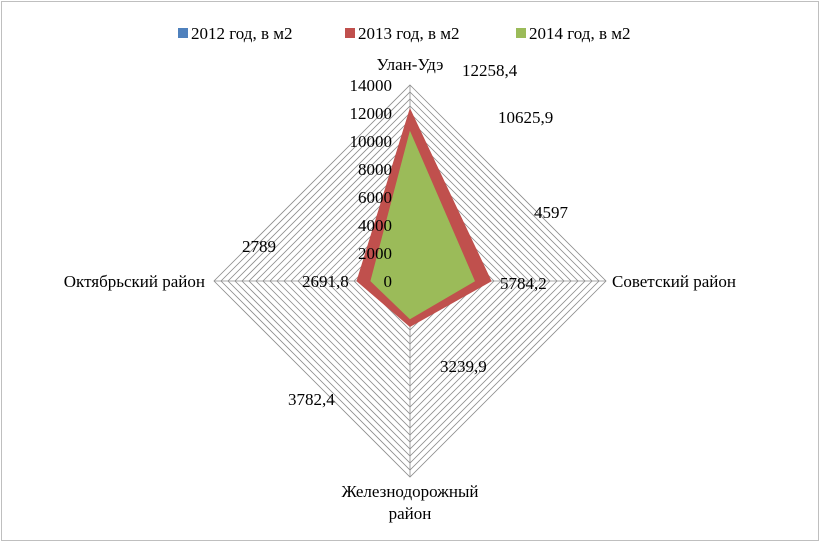  What do you see at coordinates (134, 281) in the screenshot?
I see `category-label: Октябрьский район` at bounding box center [134, 281].